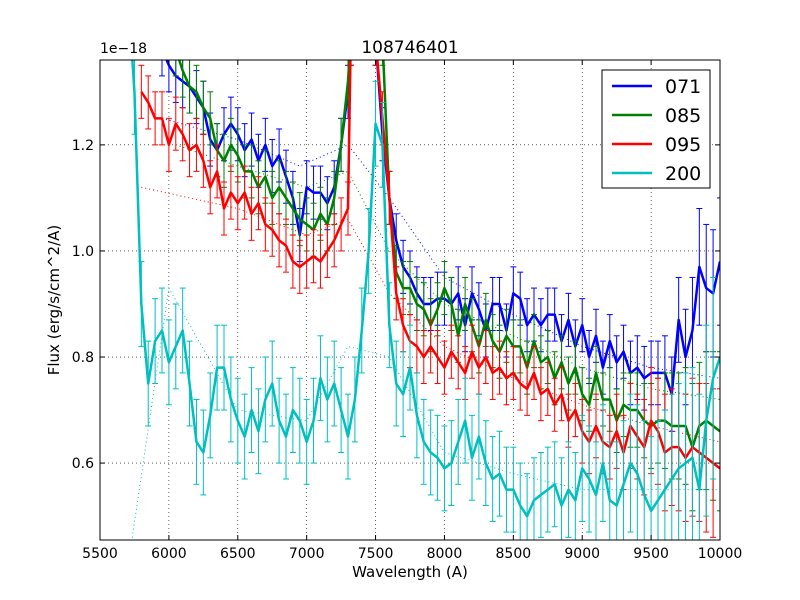  Describe the element at coordinates (683, 116) in the screenshot. I see `legend-label-085: 085` at that location.